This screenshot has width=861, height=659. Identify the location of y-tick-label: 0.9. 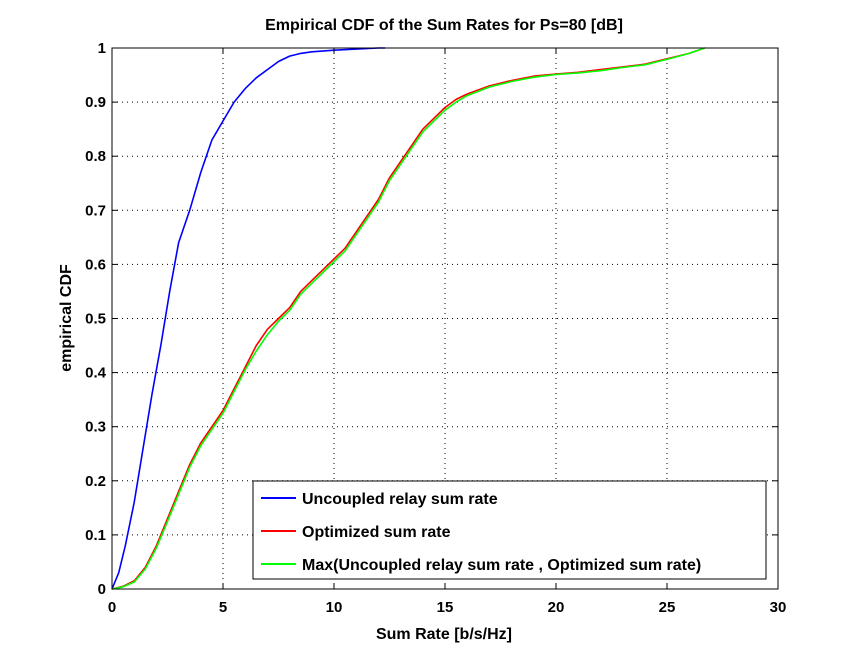
(95, 102).